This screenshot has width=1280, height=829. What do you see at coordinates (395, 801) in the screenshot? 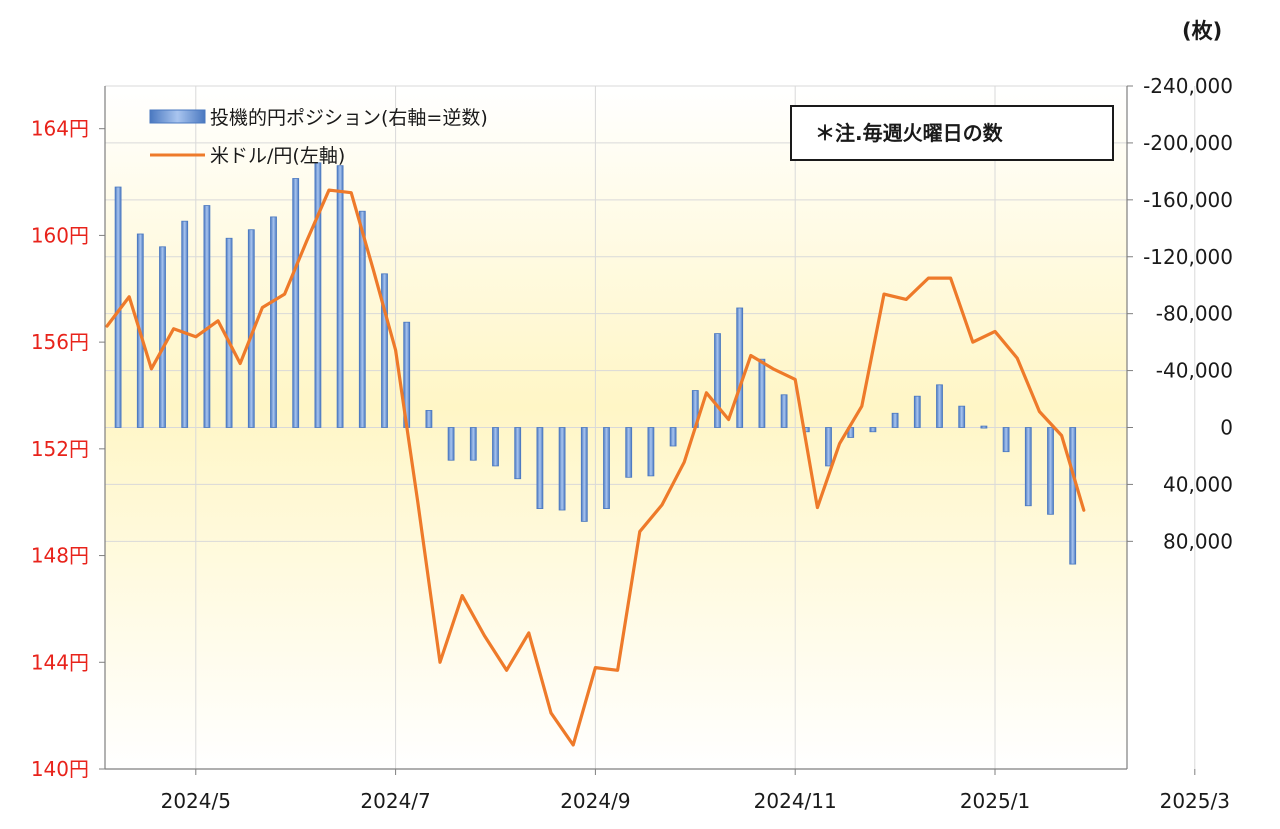
I see `x-tick-label: 2024/7` at bounding box center [395, 801].